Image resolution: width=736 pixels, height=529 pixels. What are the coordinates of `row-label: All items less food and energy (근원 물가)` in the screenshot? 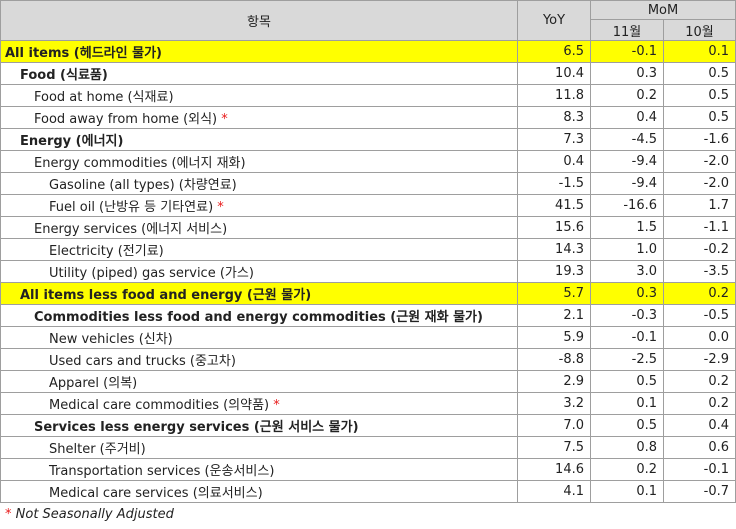 It's located at (259, 293).